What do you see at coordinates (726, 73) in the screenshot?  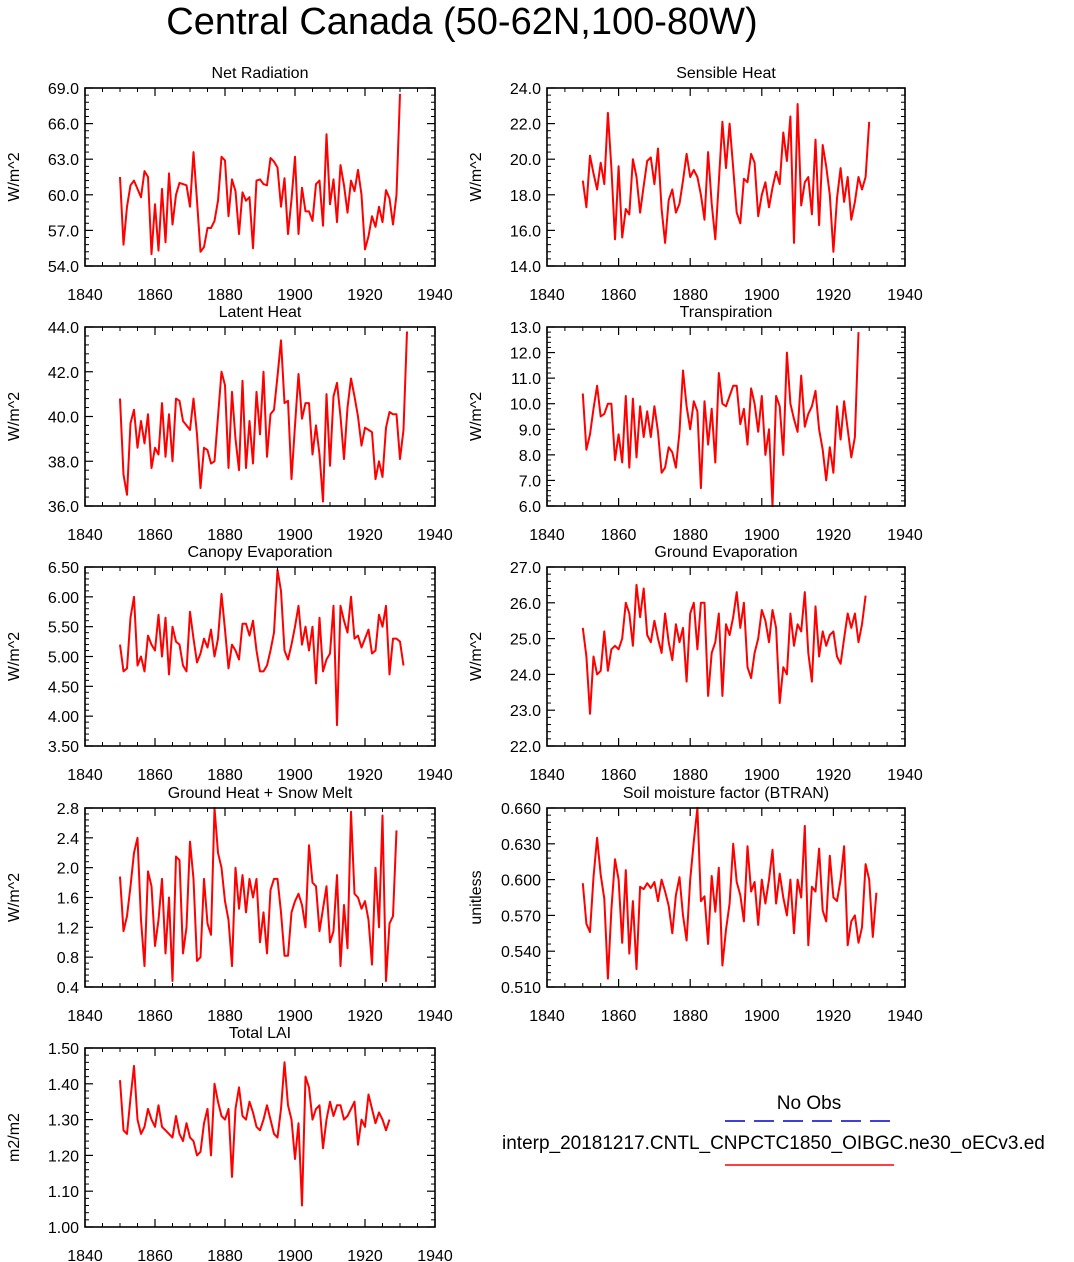 I see `panel-title: Sensible Heat` at bounding box center [726, 73].